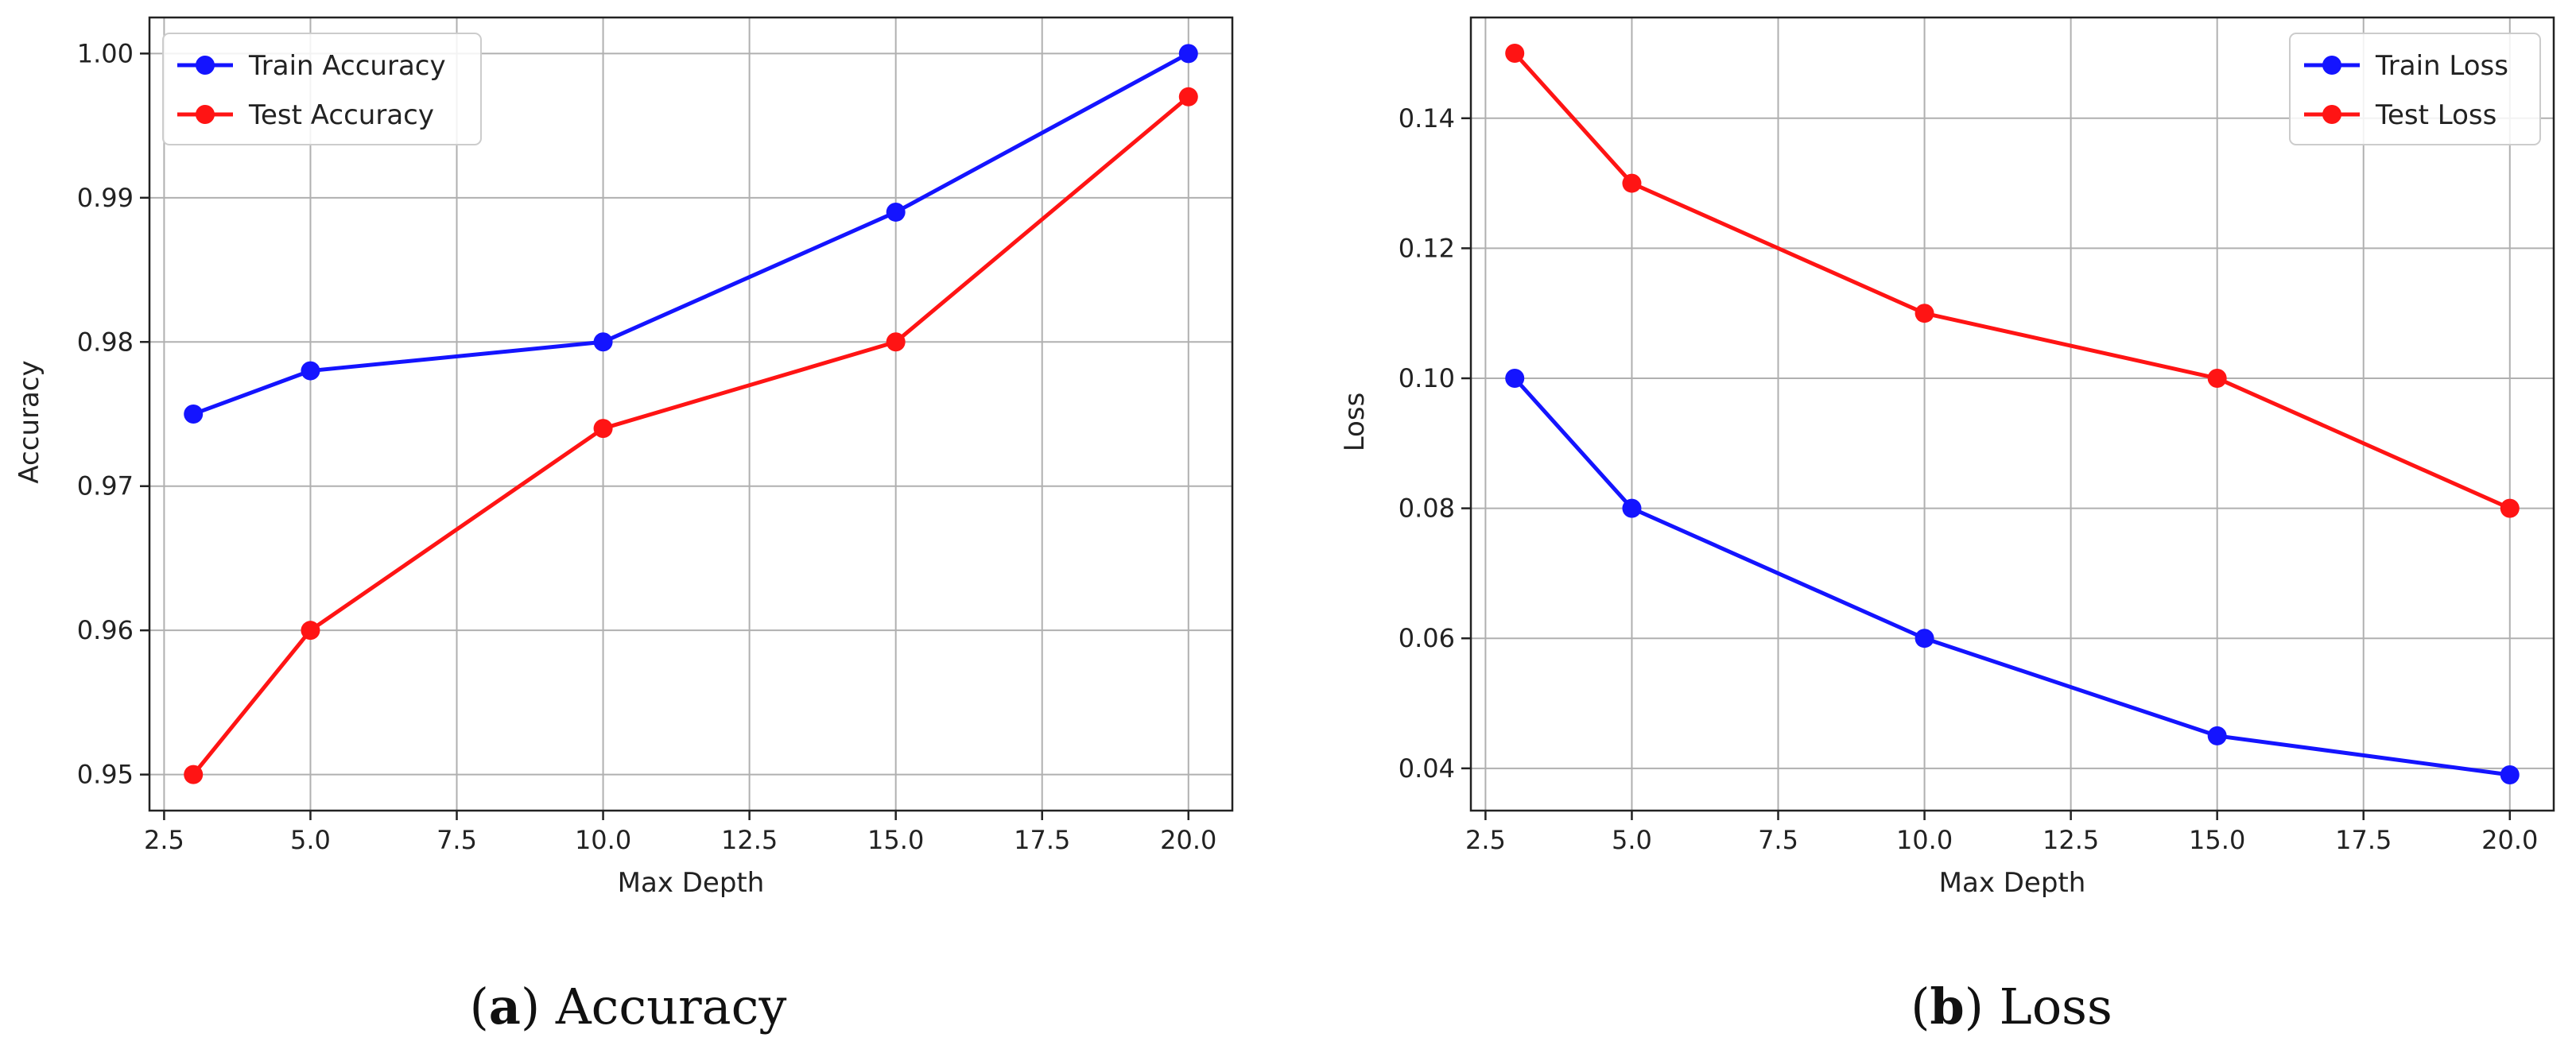 The height and width of the screenshot is (1053, 2576). What do you see at coordinates (1427, 638) in the screenshot?
I see `y-tick-label: 0.06` at bounding box center [1427, 638].